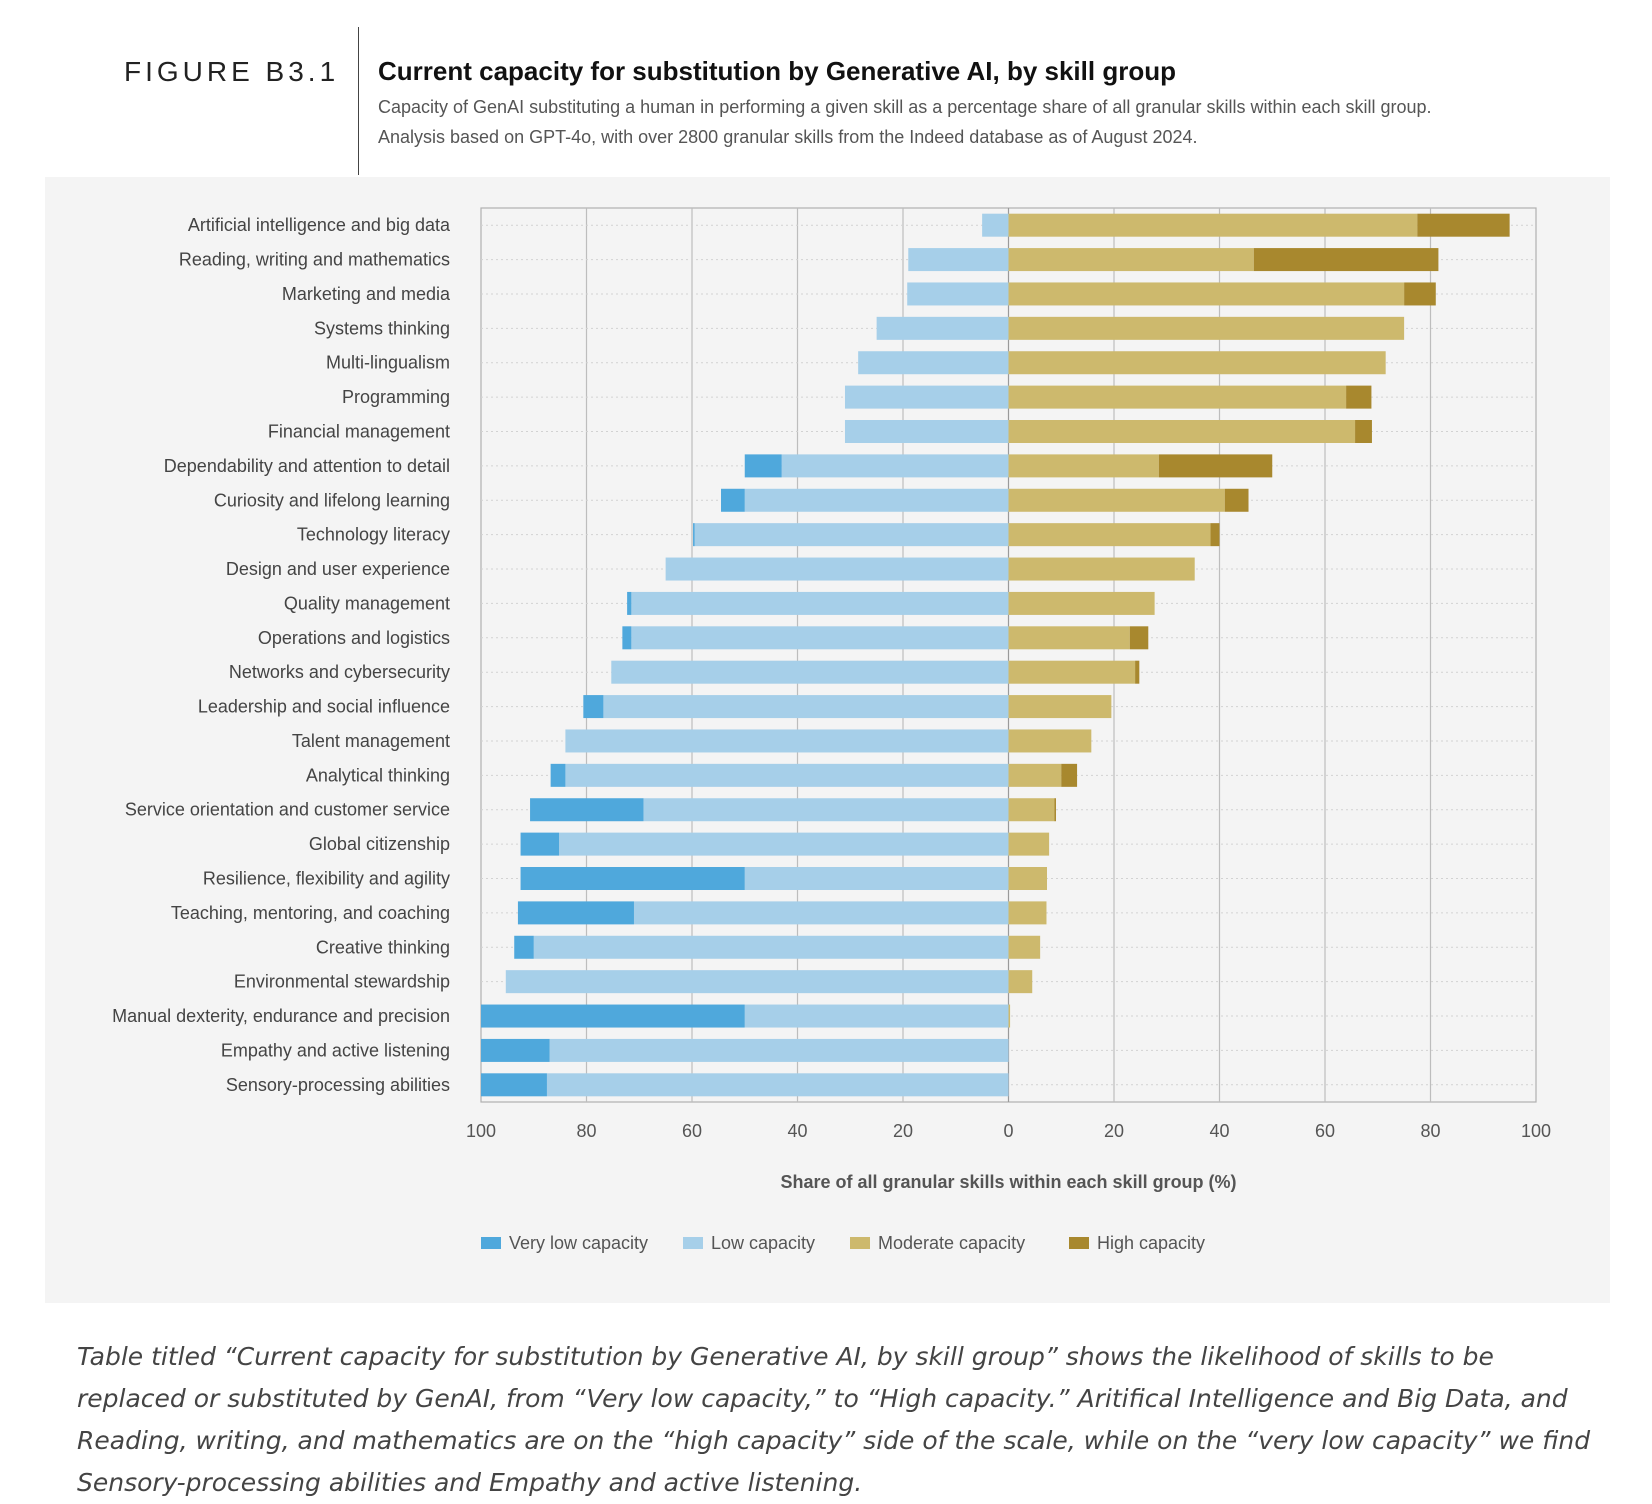 The image size is (1652, 1504). I want to click on category-label: Artificial intelligence and big data, so click(319, 225).